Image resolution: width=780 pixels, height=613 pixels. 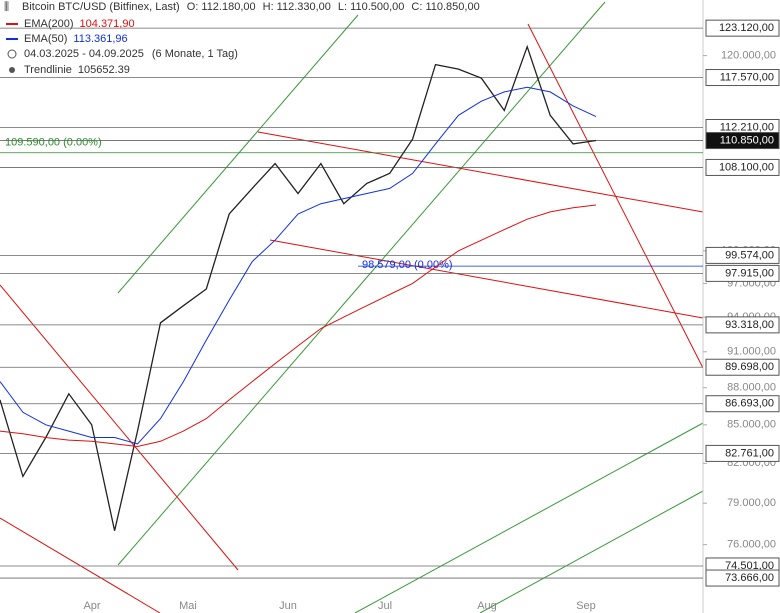 What do you see at coordinates (48, 70) in the screenshot?
I see `trendline-name: Trendlinie` at bounding box center [48, 70].